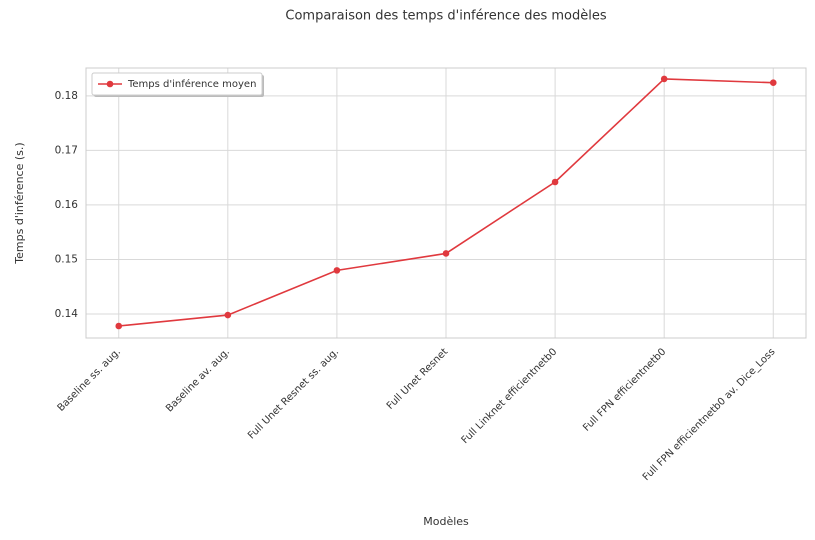  I want to click on x-tick-label: Full Unet Resnet ss. aug., so click(293, 393).